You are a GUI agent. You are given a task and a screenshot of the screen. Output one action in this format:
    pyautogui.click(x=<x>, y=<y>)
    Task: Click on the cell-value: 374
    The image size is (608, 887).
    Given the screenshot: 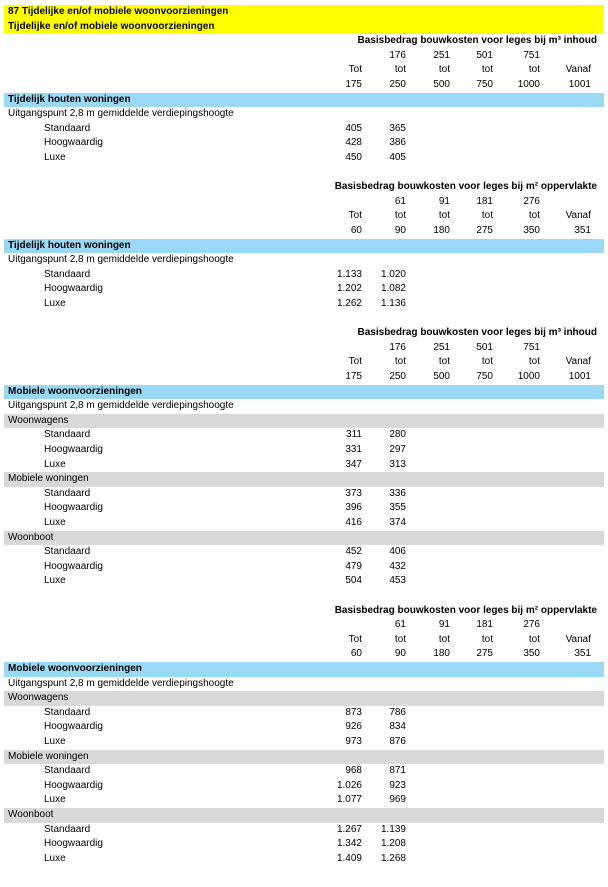 What is the action you would take?
    pyautogui.click(x=397, y=522)
    